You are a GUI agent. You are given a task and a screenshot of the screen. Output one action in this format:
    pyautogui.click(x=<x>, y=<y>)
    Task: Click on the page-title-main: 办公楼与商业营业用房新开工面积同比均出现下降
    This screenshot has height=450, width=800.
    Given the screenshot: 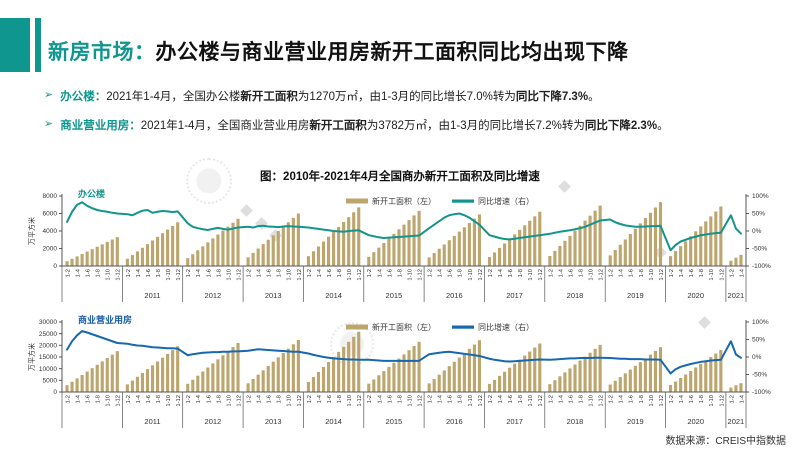 What is the action you would take?
    pyautogui.click(x=392, y=52)
    